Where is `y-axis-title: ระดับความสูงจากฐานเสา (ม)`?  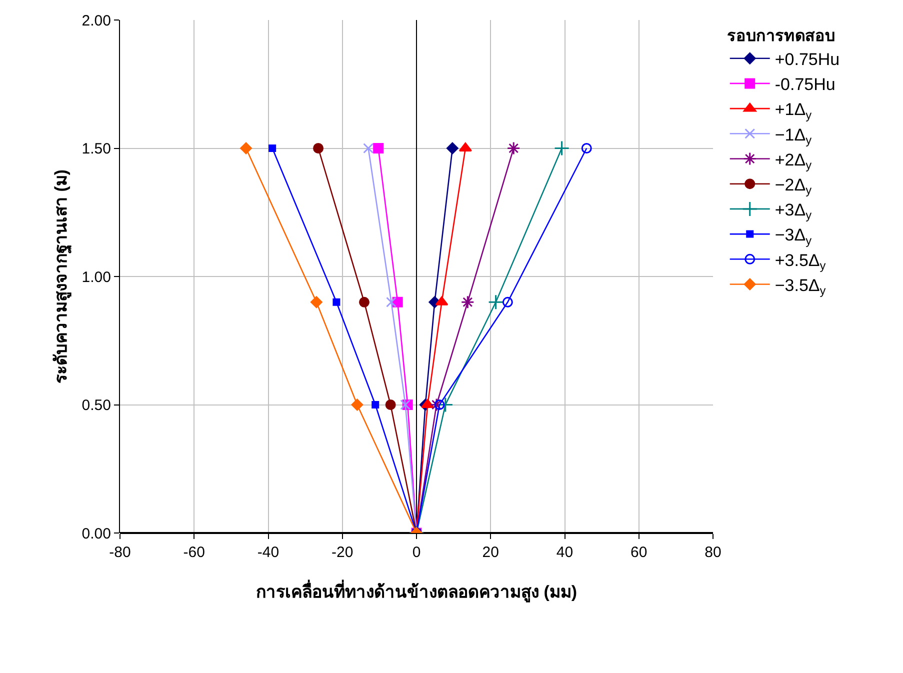
y-axis-title: ระดับความสูงจากฐานเสา (ม) is located at coordinates (61, 276).